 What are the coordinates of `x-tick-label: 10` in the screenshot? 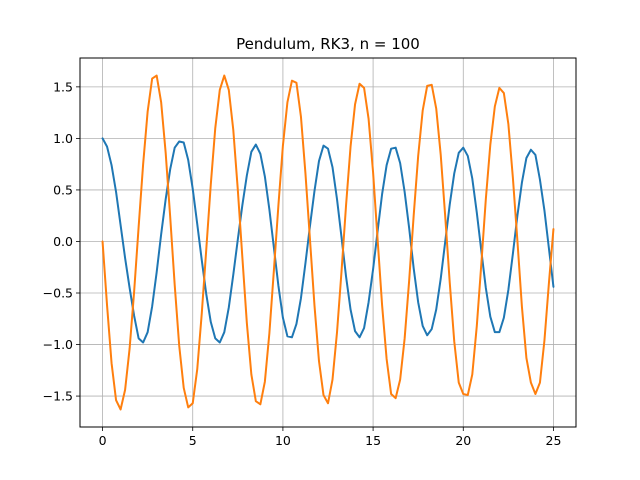 It's located at (283, 440).